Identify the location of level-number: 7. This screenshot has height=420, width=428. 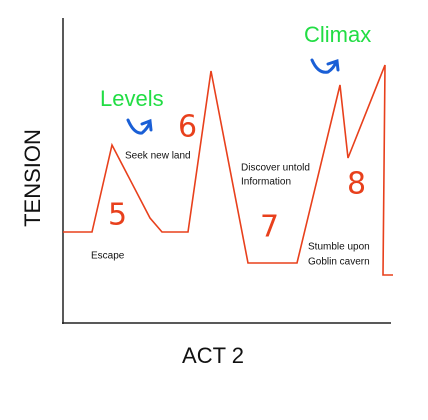
(269, 227).